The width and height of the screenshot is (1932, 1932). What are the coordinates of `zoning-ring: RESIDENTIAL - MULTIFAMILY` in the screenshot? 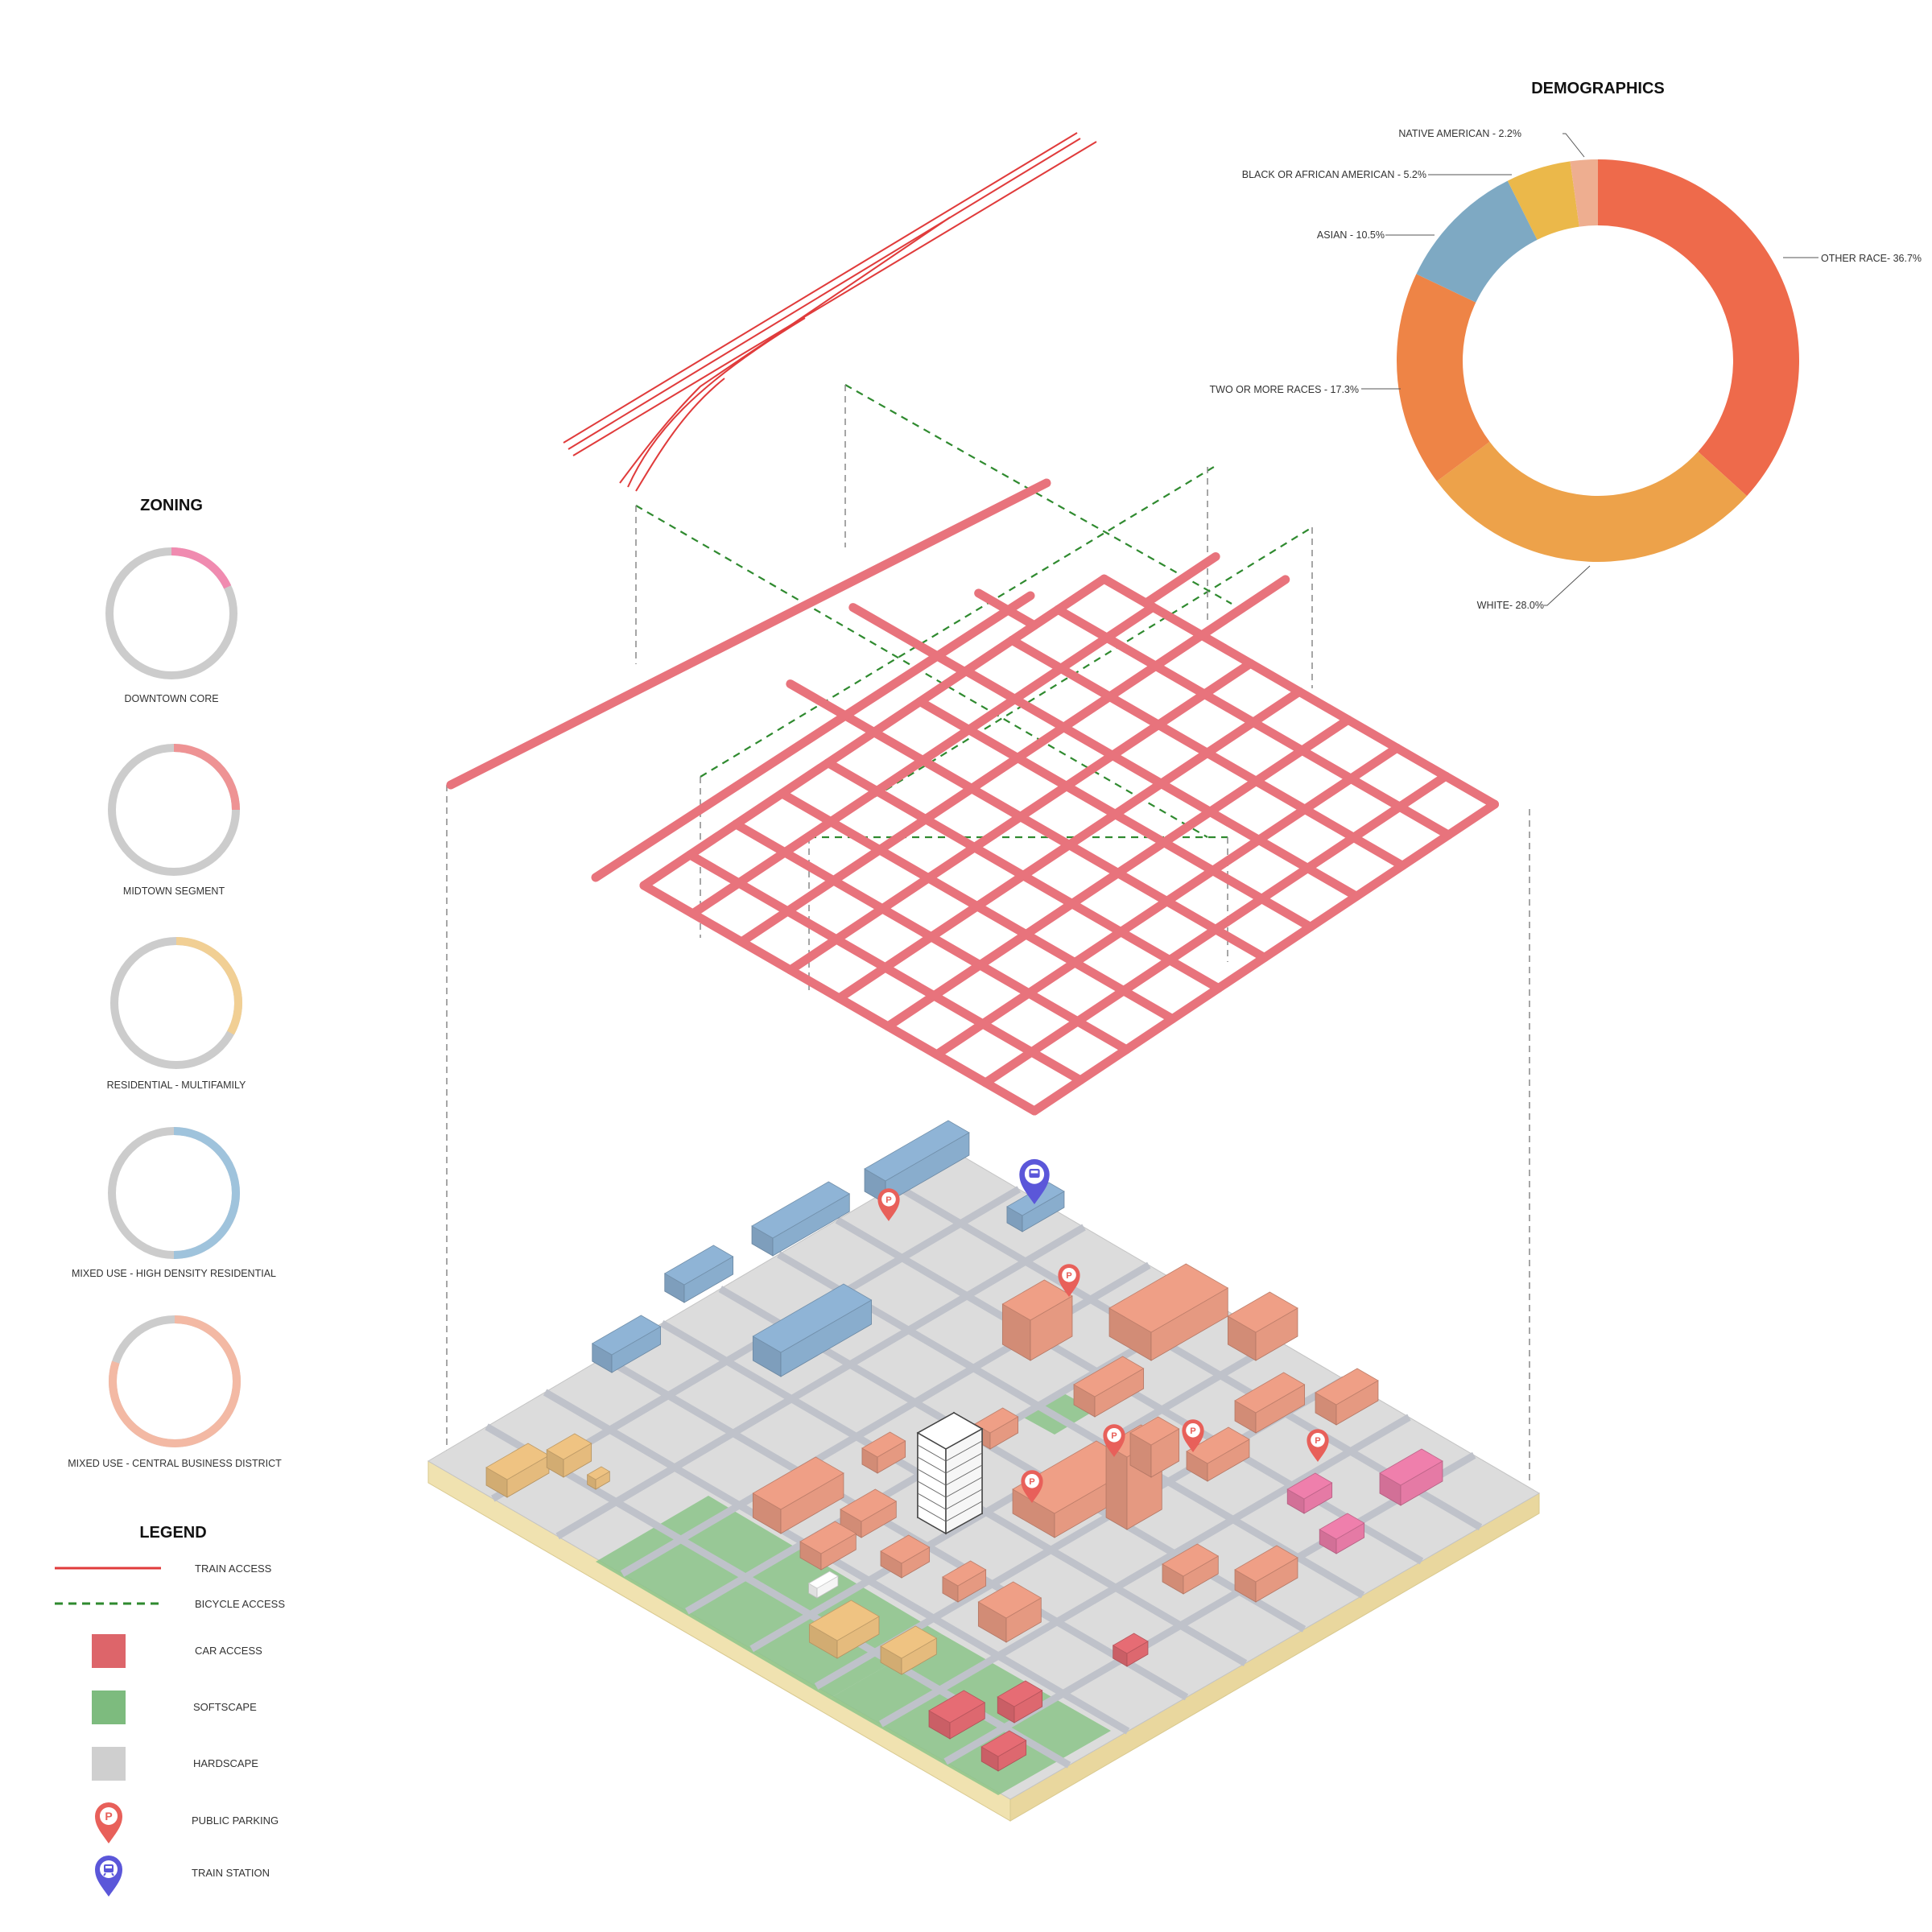 It's located at (176, 1014).